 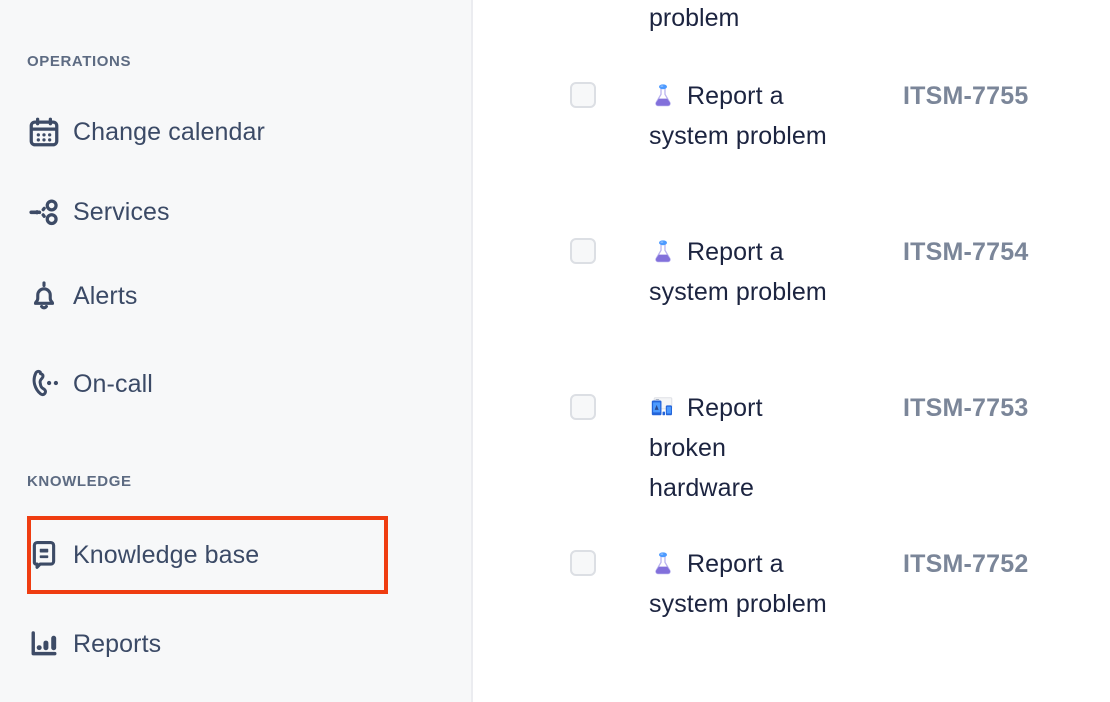 What do you see at coordinates (966, 564) in the screenshot?
I see `issue-key: ITSM-7752` at bounding box center [966, 564].